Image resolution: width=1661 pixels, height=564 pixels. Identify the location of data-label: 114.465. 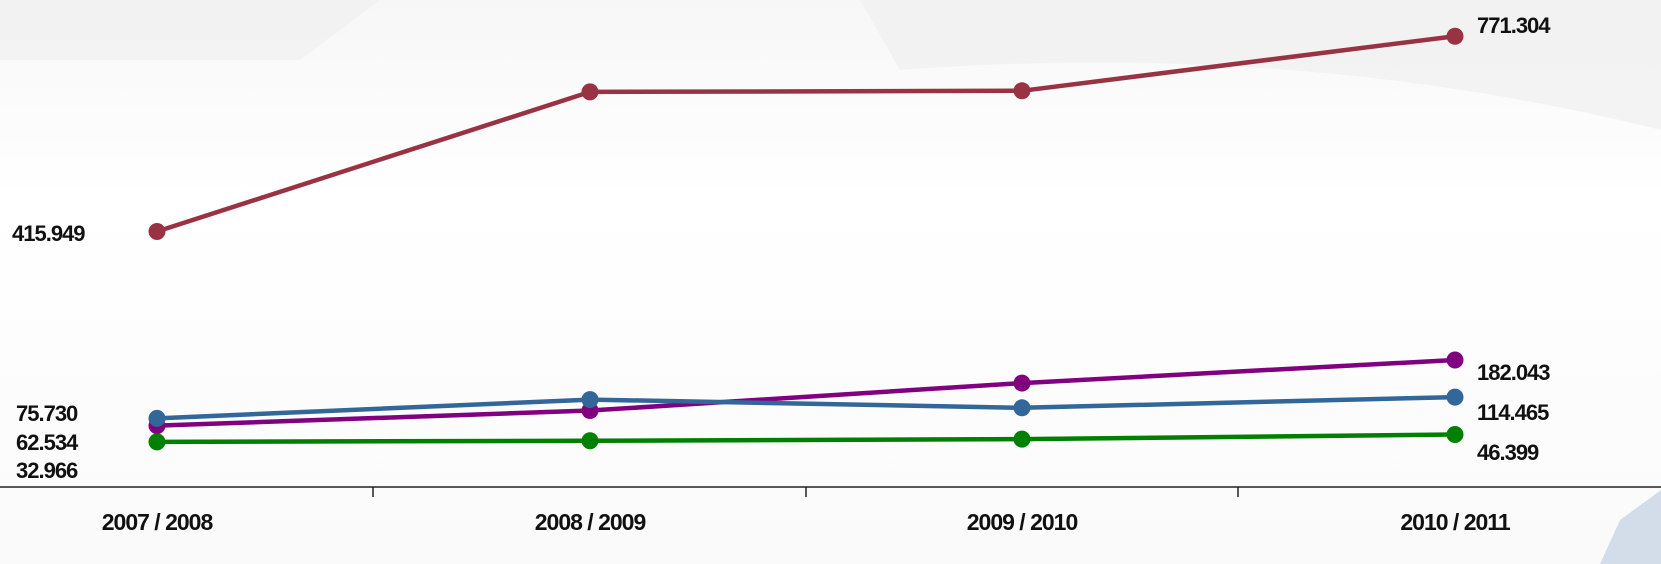
(1513, 412).